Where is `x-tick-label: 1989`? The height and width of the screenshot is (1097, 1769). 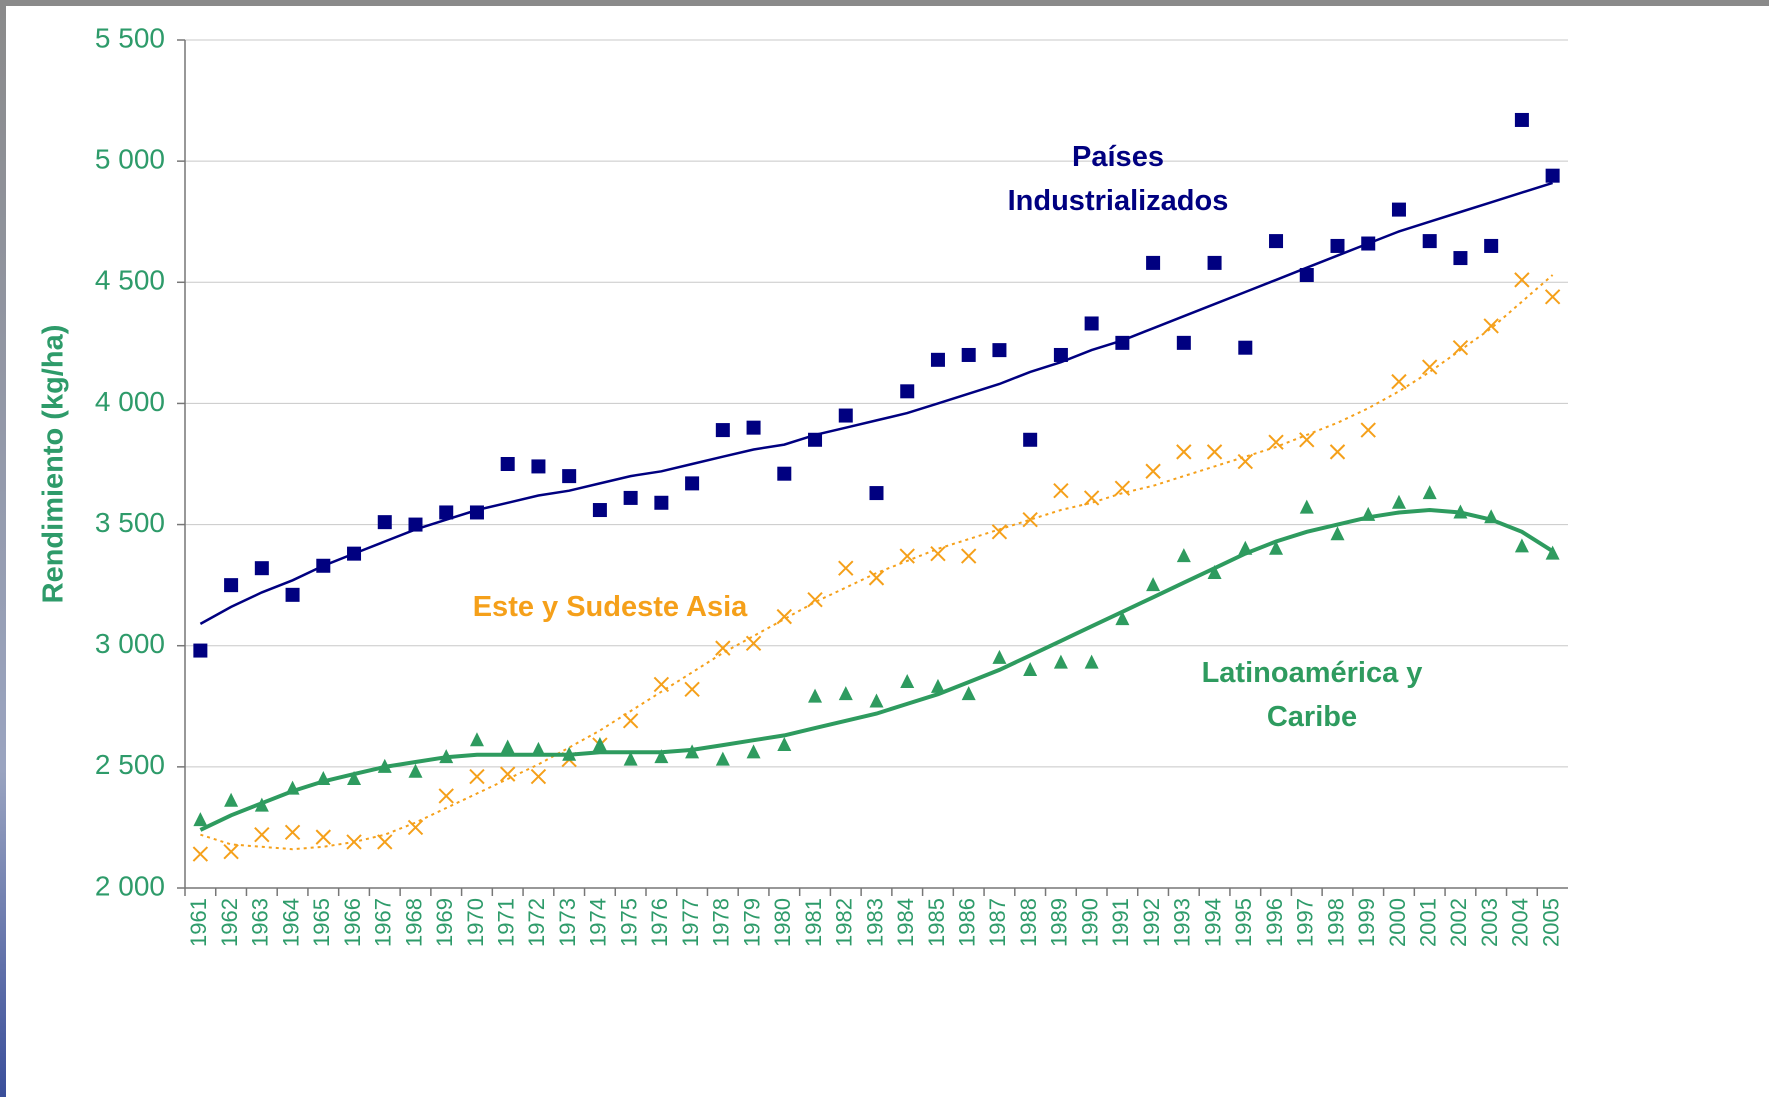
x-tick-label: 1989 is located at coordinates (1059, 922).